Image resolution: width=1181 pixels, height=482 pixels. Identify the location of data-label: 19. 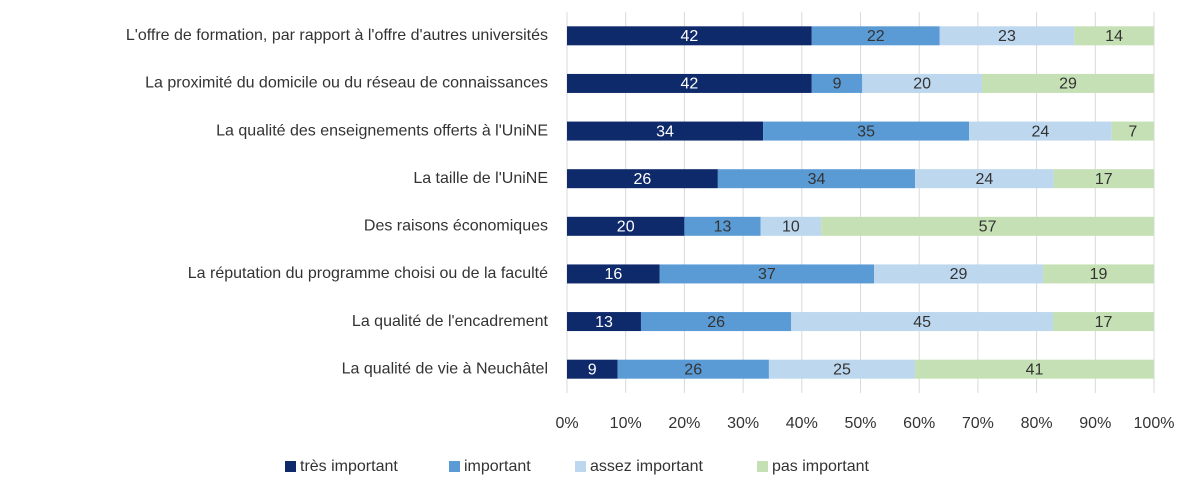
(1099, 274).